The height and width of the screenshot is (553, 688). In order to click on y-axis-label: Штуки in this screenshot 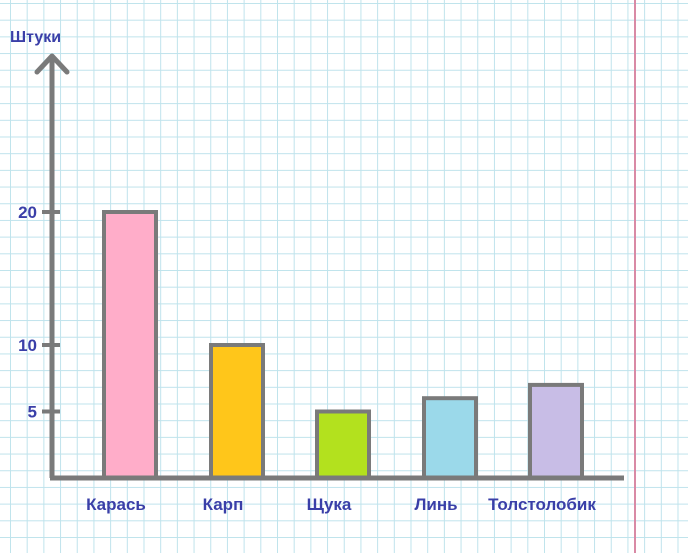, I will do `click(35, 37)`.